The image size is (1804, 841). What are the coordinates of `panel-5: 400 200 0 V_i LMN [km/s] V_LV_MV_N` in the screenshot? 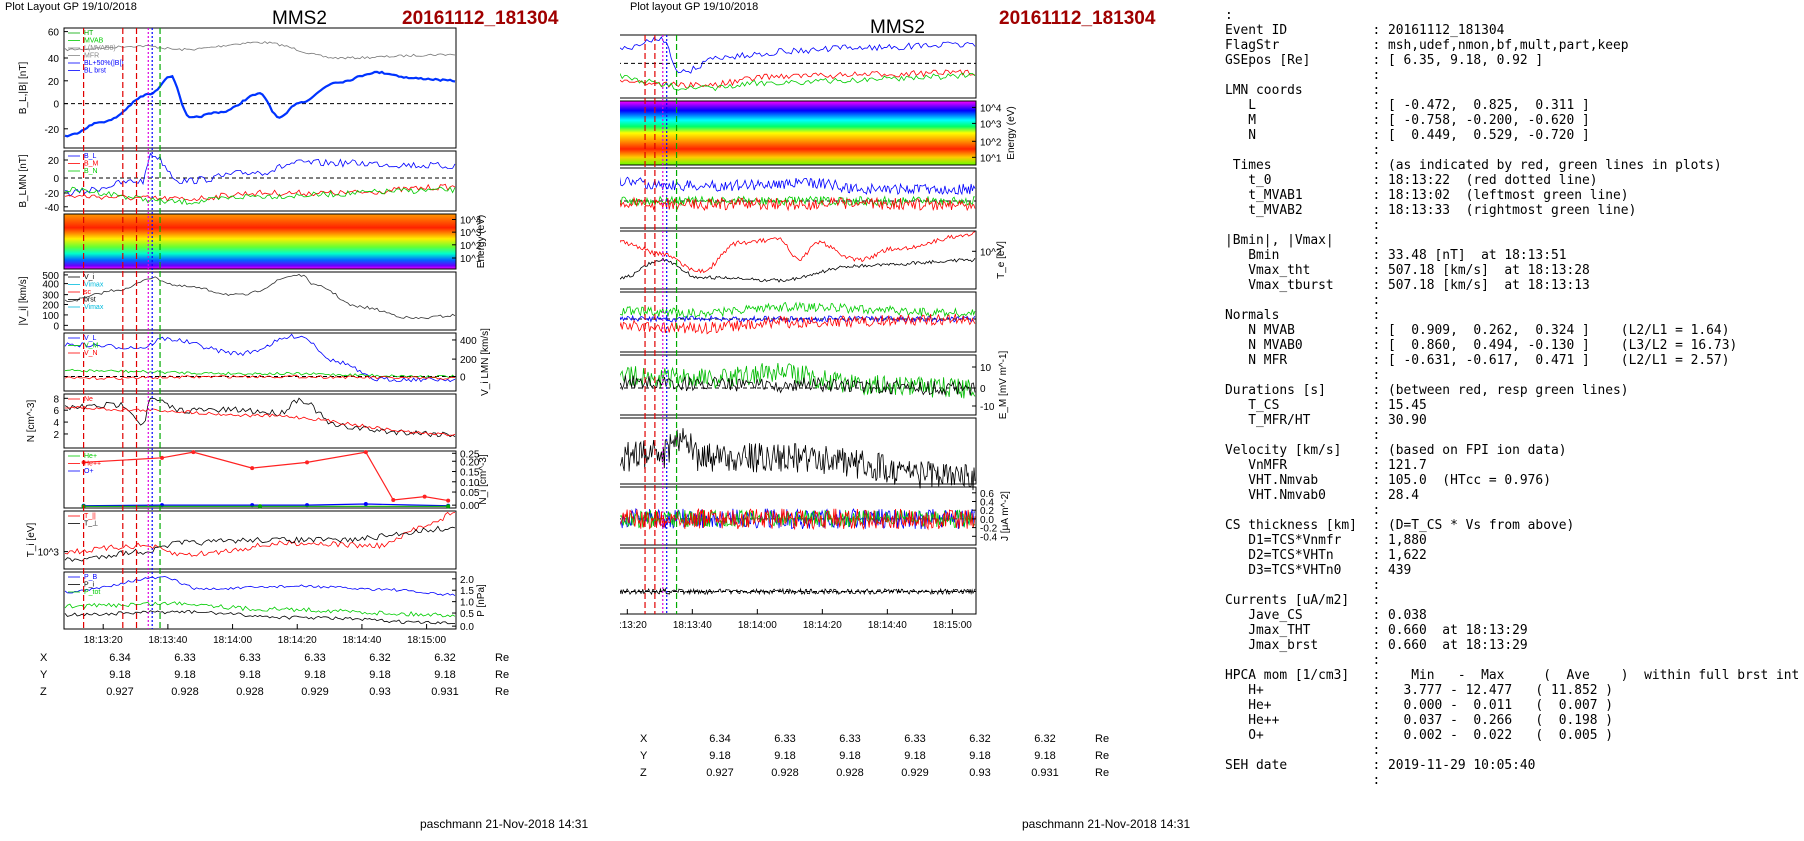 It's located at (277, 362).